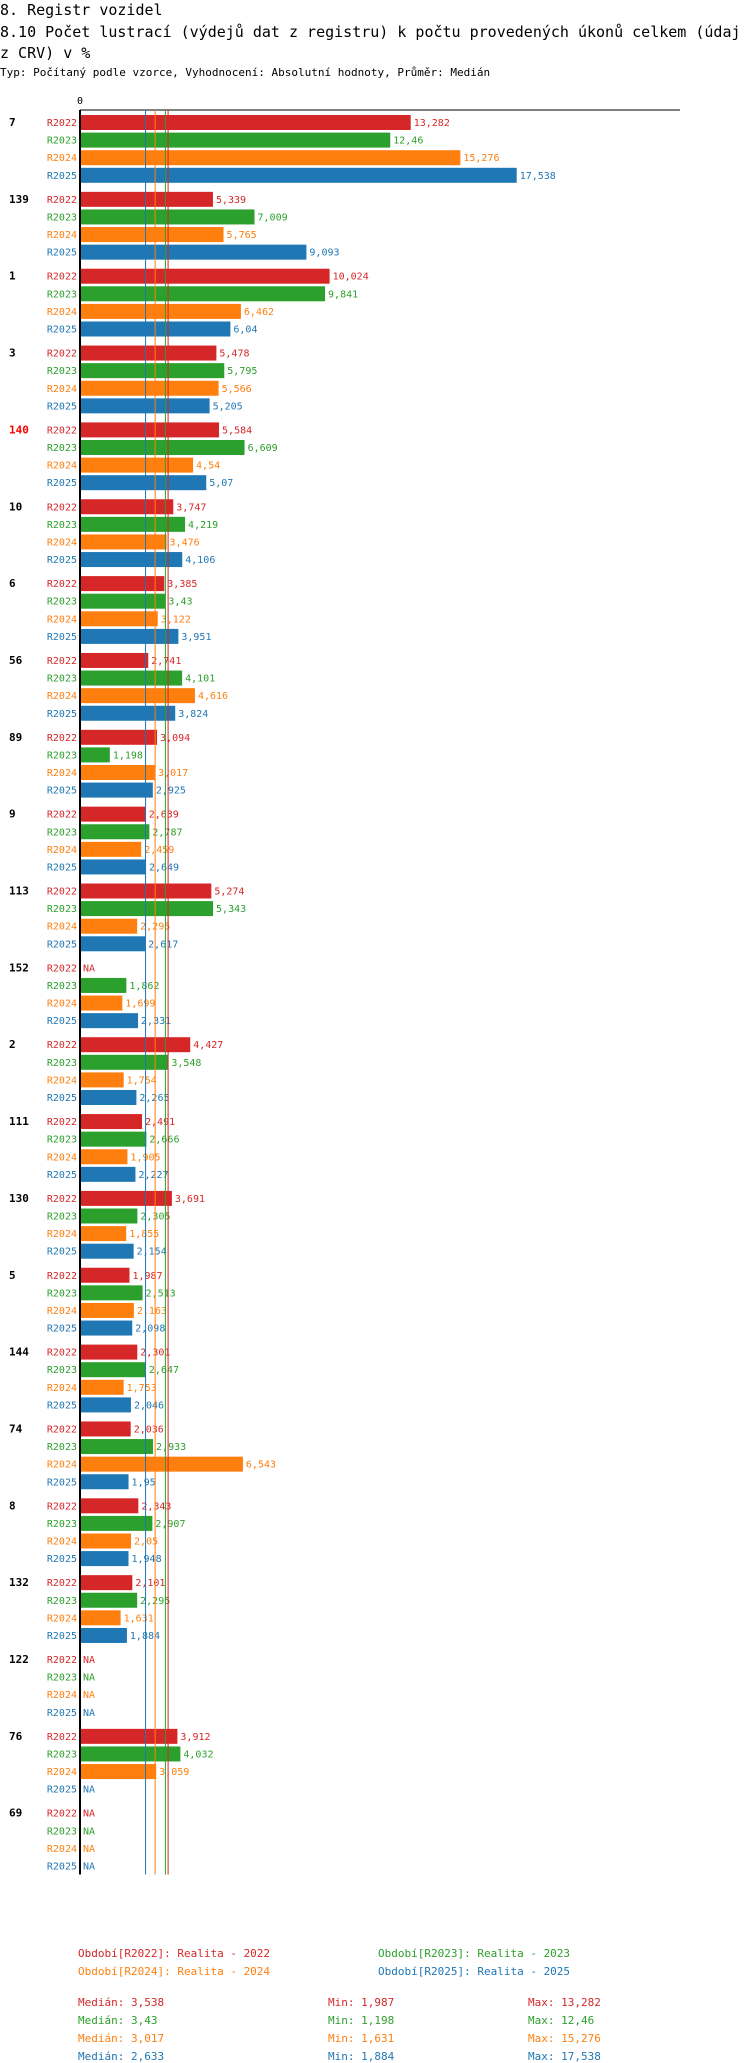 This screenshot has width=750, height=2063. What do you see at coordinates (176, 619) in the screenshot?
I see `value-label: 3,122` at bounding box center [176, 619].